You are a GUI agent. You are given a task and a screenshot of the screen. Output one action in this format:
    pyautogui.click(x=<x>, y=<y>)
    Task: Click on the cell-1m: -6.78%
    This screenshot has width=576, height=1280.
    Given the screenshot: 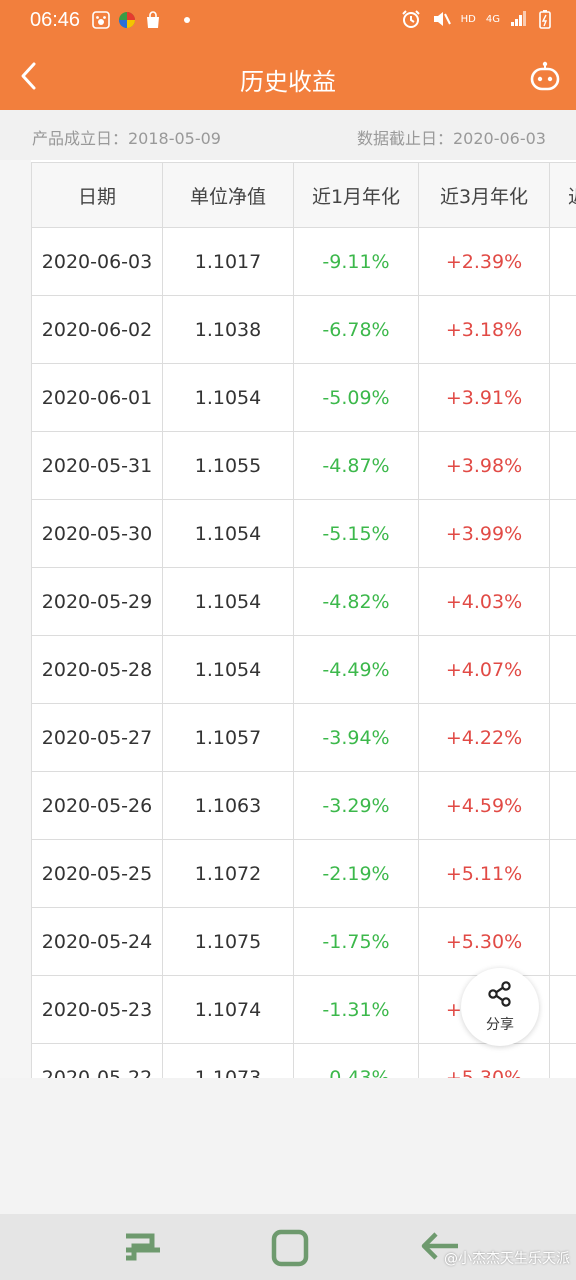 What is the action you would take?
    pyautogui.click(x=356, y=329)
    